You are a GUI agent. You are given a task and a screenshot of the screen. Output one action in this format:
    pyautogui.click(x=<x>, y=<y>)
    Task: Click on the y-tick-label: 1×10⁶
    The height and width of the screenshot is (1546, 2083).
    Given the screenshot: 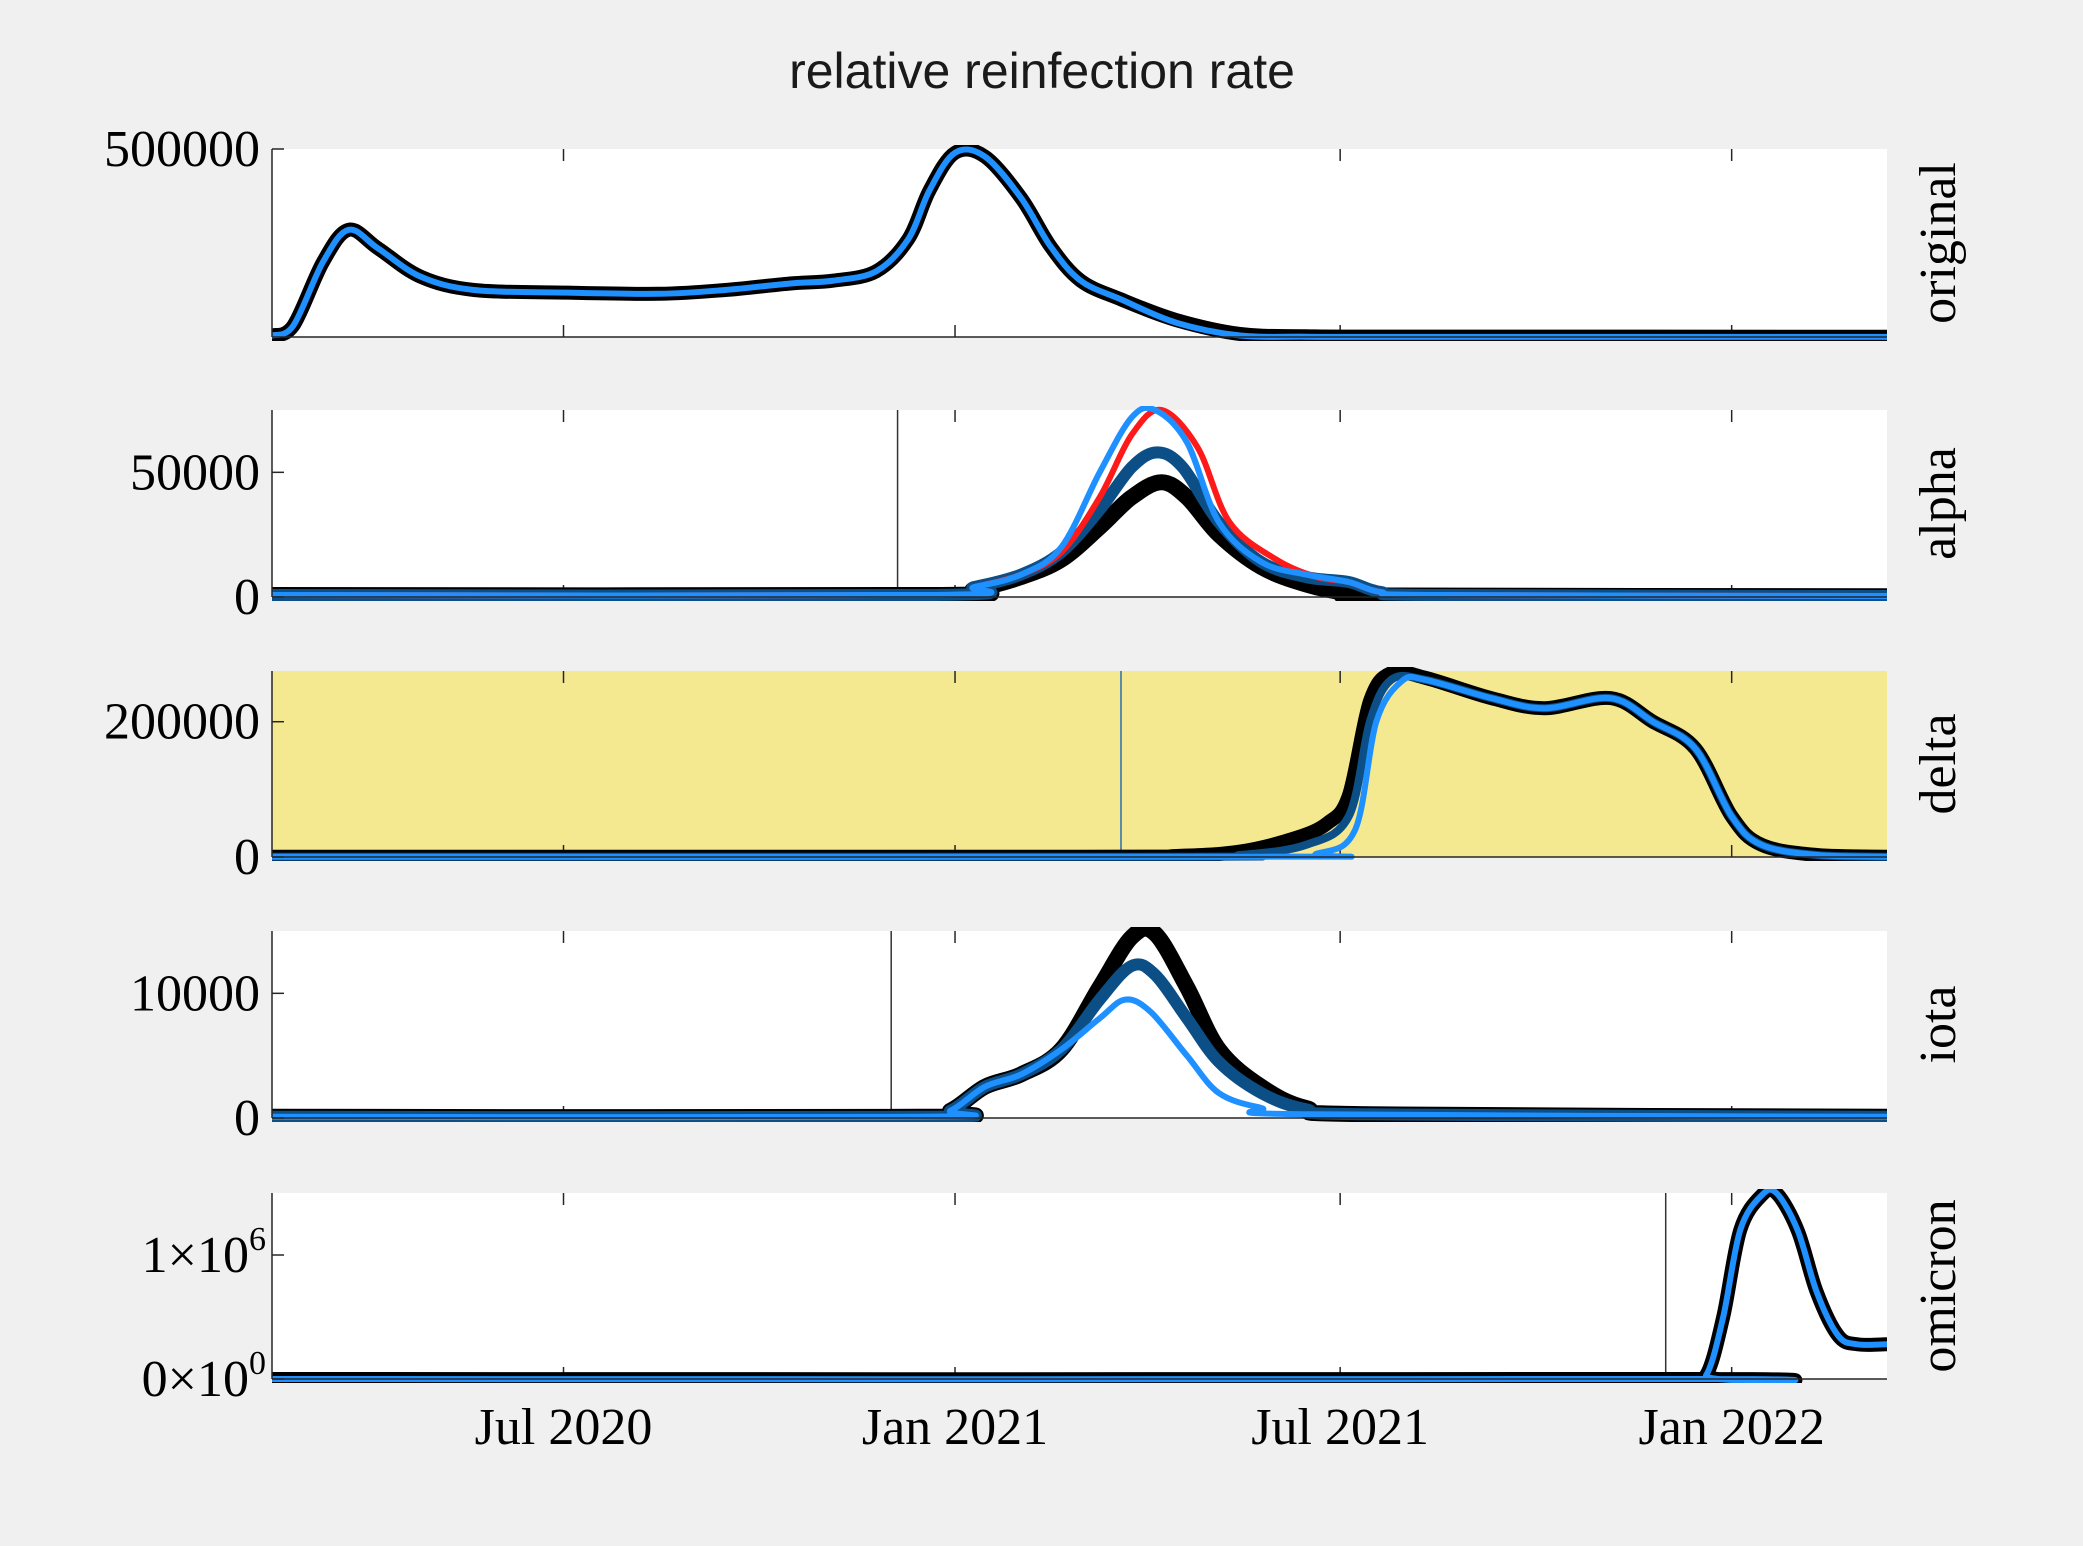 What is the action you would take?
    pyautogui.click(x=204, y=1252)
    